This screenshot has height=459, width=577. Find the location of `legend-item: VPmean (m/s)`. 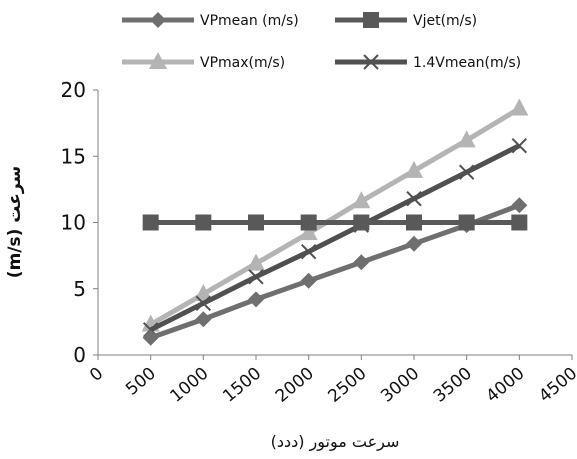

legend-item: VPmean (m/s) is located at coordinates (210, 20).